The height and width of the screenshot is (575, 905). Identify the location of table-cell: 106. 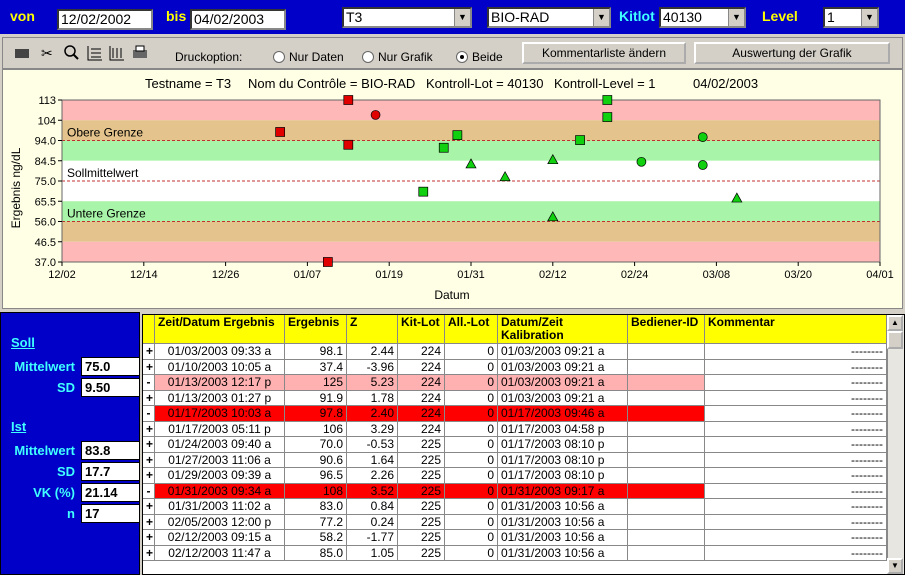
(316, 430).